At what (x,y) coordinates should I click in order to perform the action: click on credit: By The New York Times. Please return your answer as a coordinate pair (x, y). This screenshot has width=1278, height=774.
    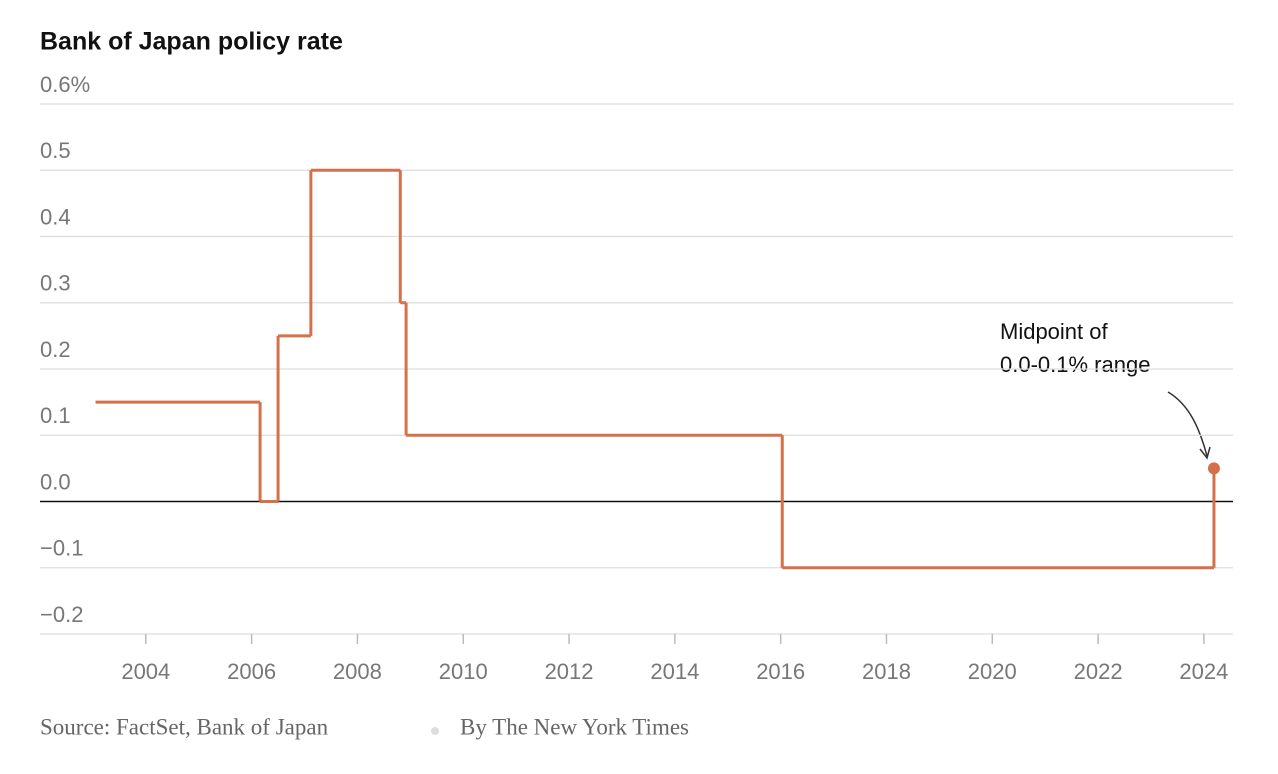
    Looking at the image, I should click on (574, 726).